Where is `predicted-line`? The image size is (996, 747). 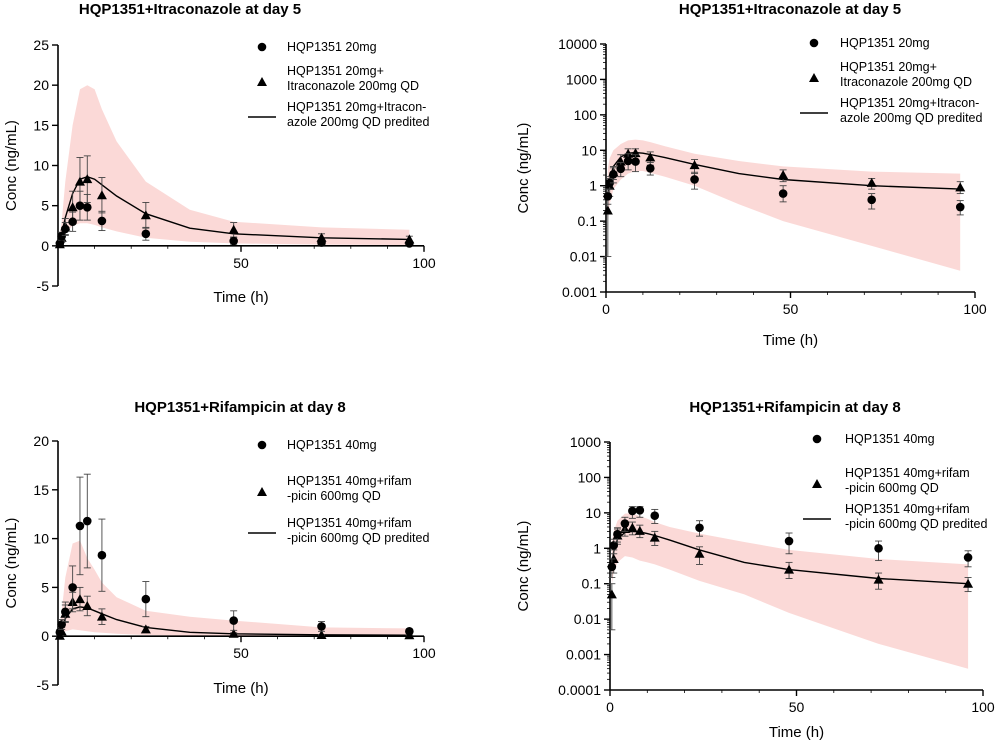
predicted-line is located at coordinates (784, 172).